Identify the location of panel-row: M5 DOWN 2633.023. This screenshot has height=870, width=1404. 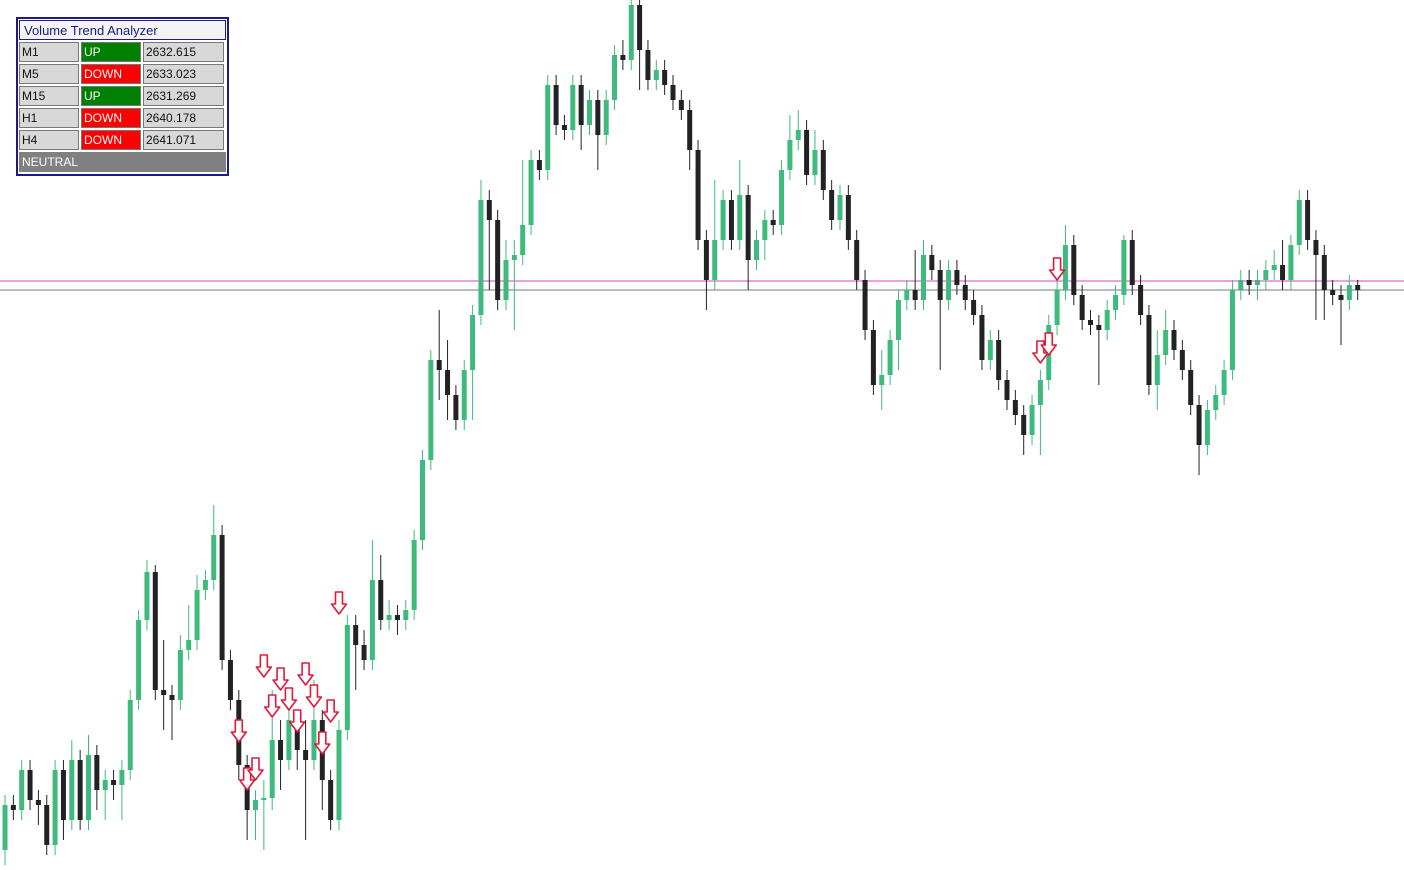
(122, 74).